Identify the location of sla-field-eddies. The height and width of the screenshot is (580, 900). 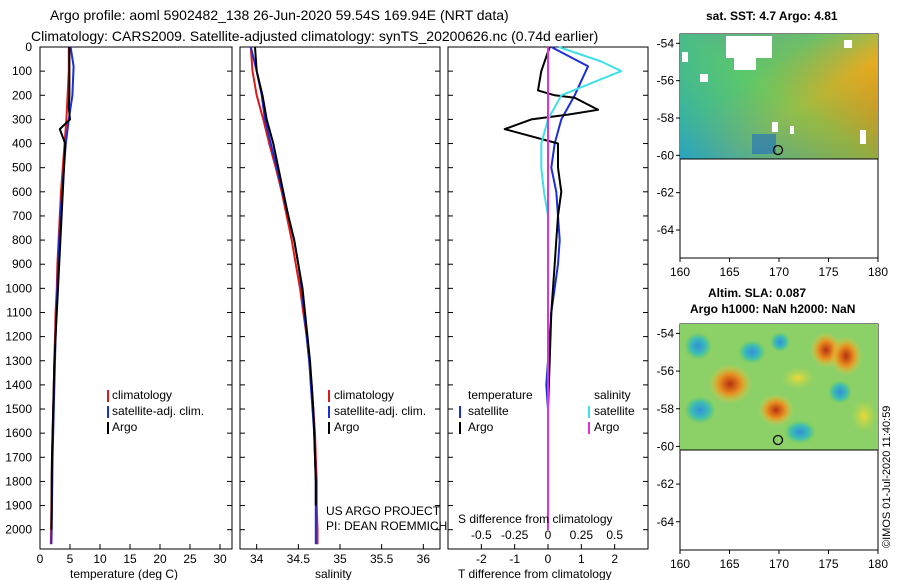
(781, 388).